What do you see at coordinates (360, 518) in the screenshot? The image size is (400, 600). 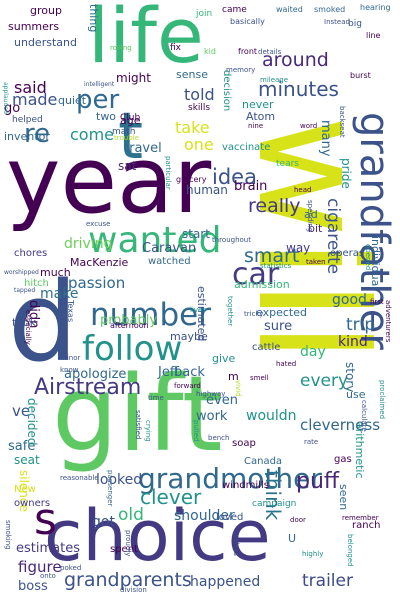 I see `word-remember: remember` at bounding box center [360, 518].